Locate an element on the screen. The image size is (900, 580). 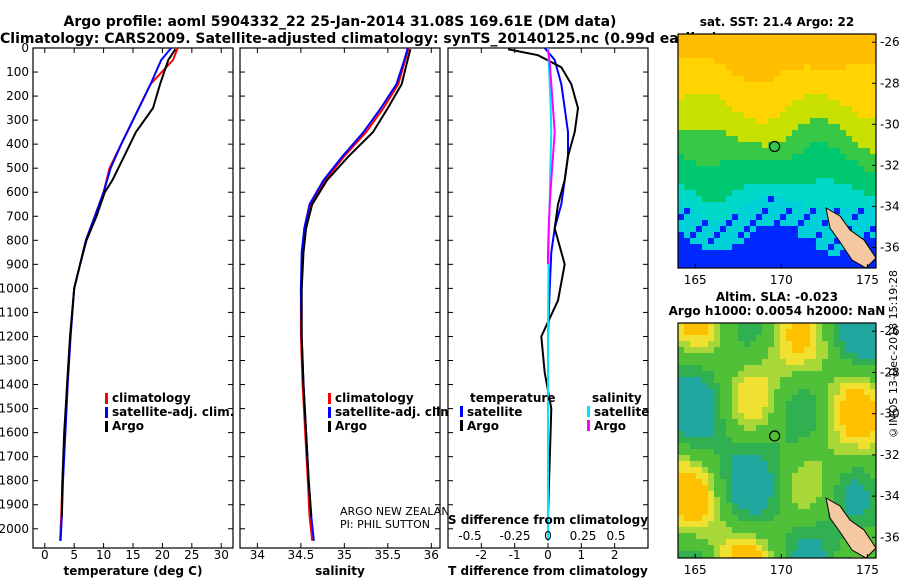
x-tick-label: 35.5 is located at coordinates (387, 555).